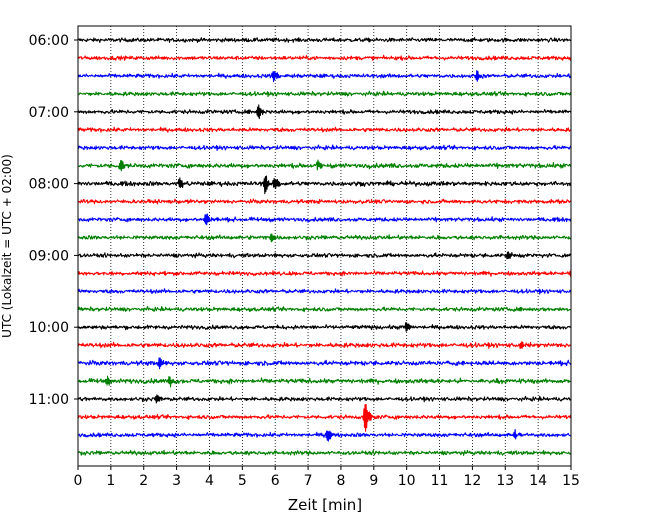  I want to click on y-tick-label: 06:00, so click(49, 41).